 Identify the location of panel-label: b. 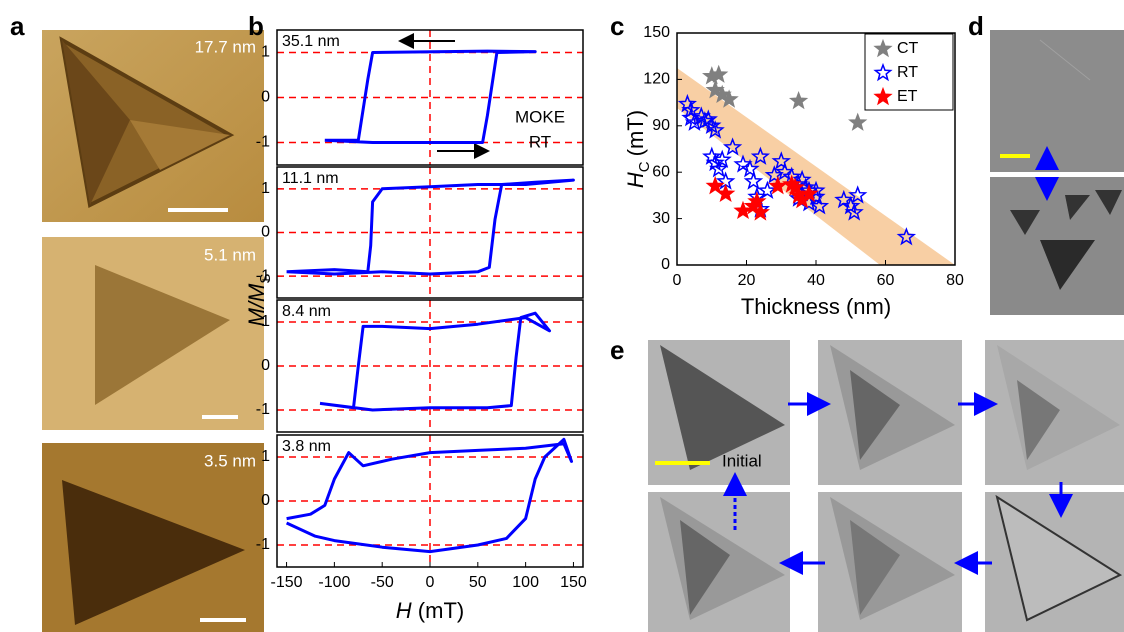
(256, 26).